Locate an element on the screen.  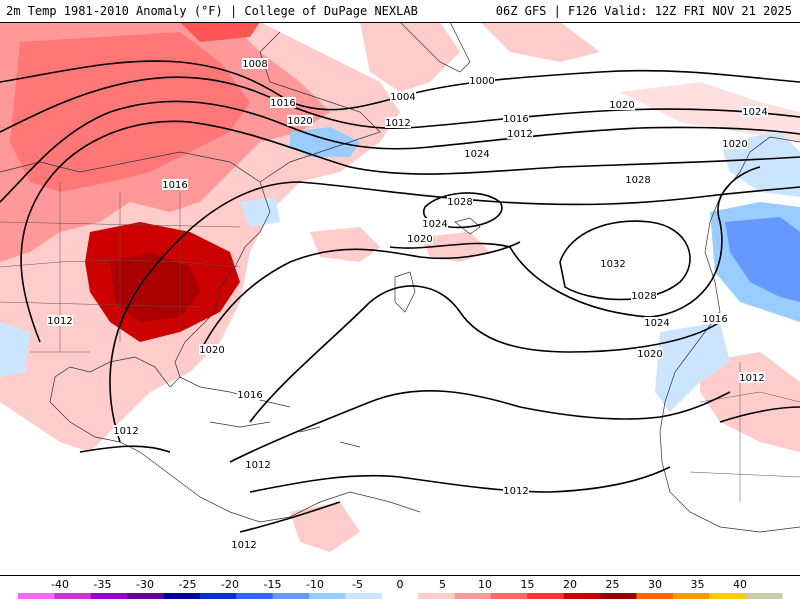
colorbar-tick-label: 5 is located at coordinates (442, 584).